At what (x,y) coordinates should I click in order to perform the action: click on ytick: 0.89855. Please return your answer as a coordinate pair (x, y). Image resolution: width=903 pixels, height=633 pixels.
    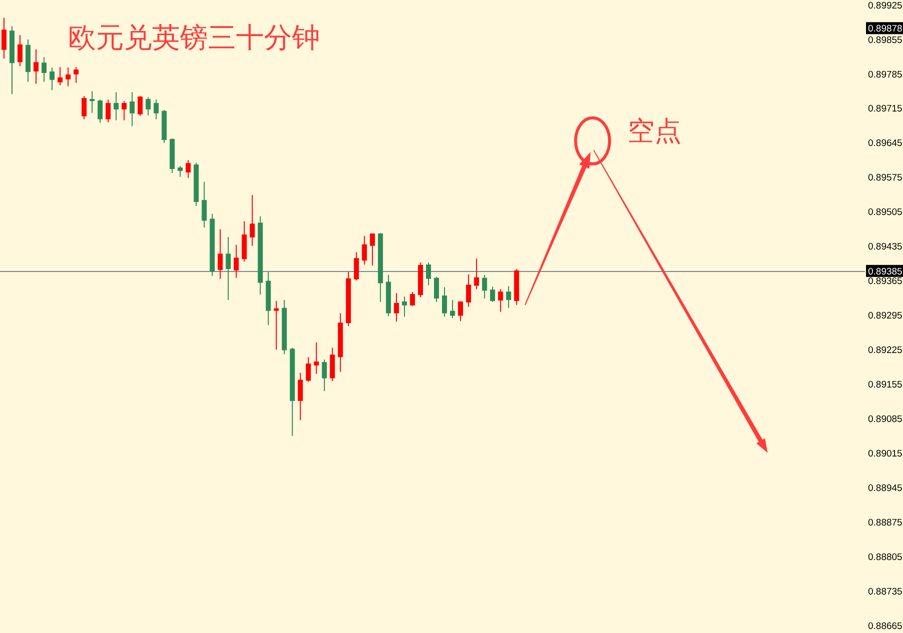
    Looking at the image, I should click on (885, 40).